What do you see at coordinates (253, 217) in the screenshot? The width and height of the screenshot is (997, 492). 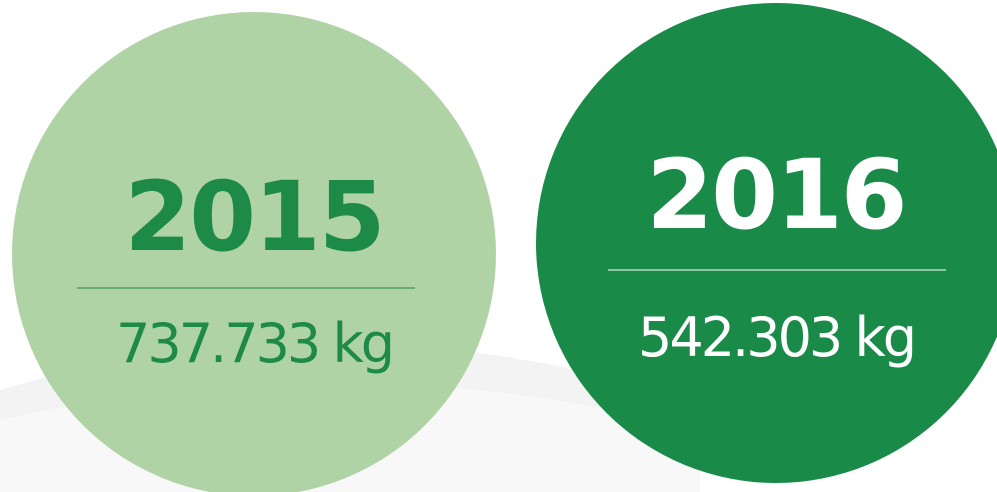 I see `year-label: 2015` at bounding box center [253, 217].